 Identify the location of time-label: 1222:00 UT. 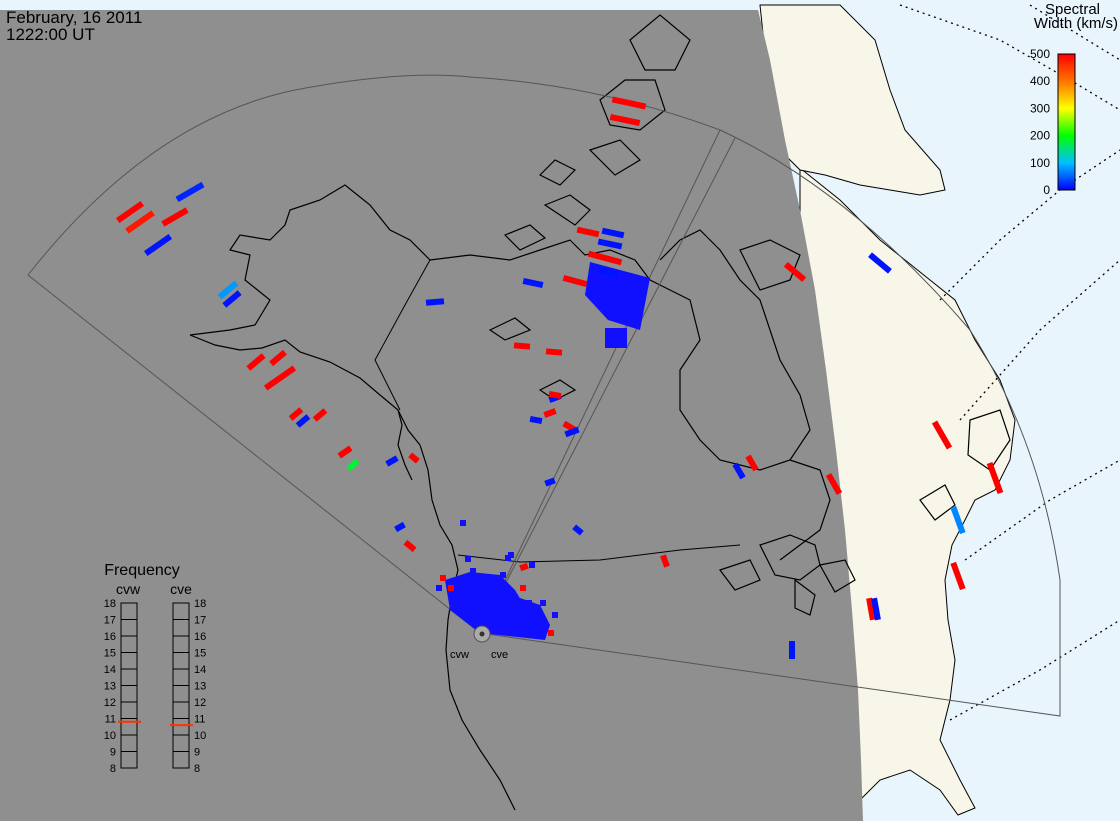
(50, 34).